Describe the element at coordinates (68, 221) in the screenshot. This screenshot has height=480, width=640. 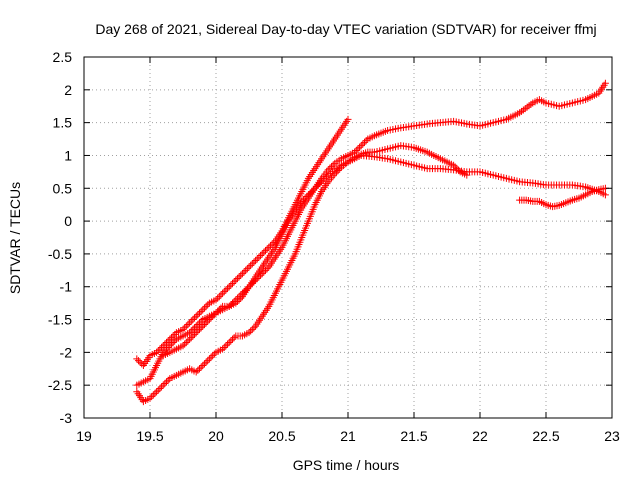
I see `y-tick-label: 0` at that location.